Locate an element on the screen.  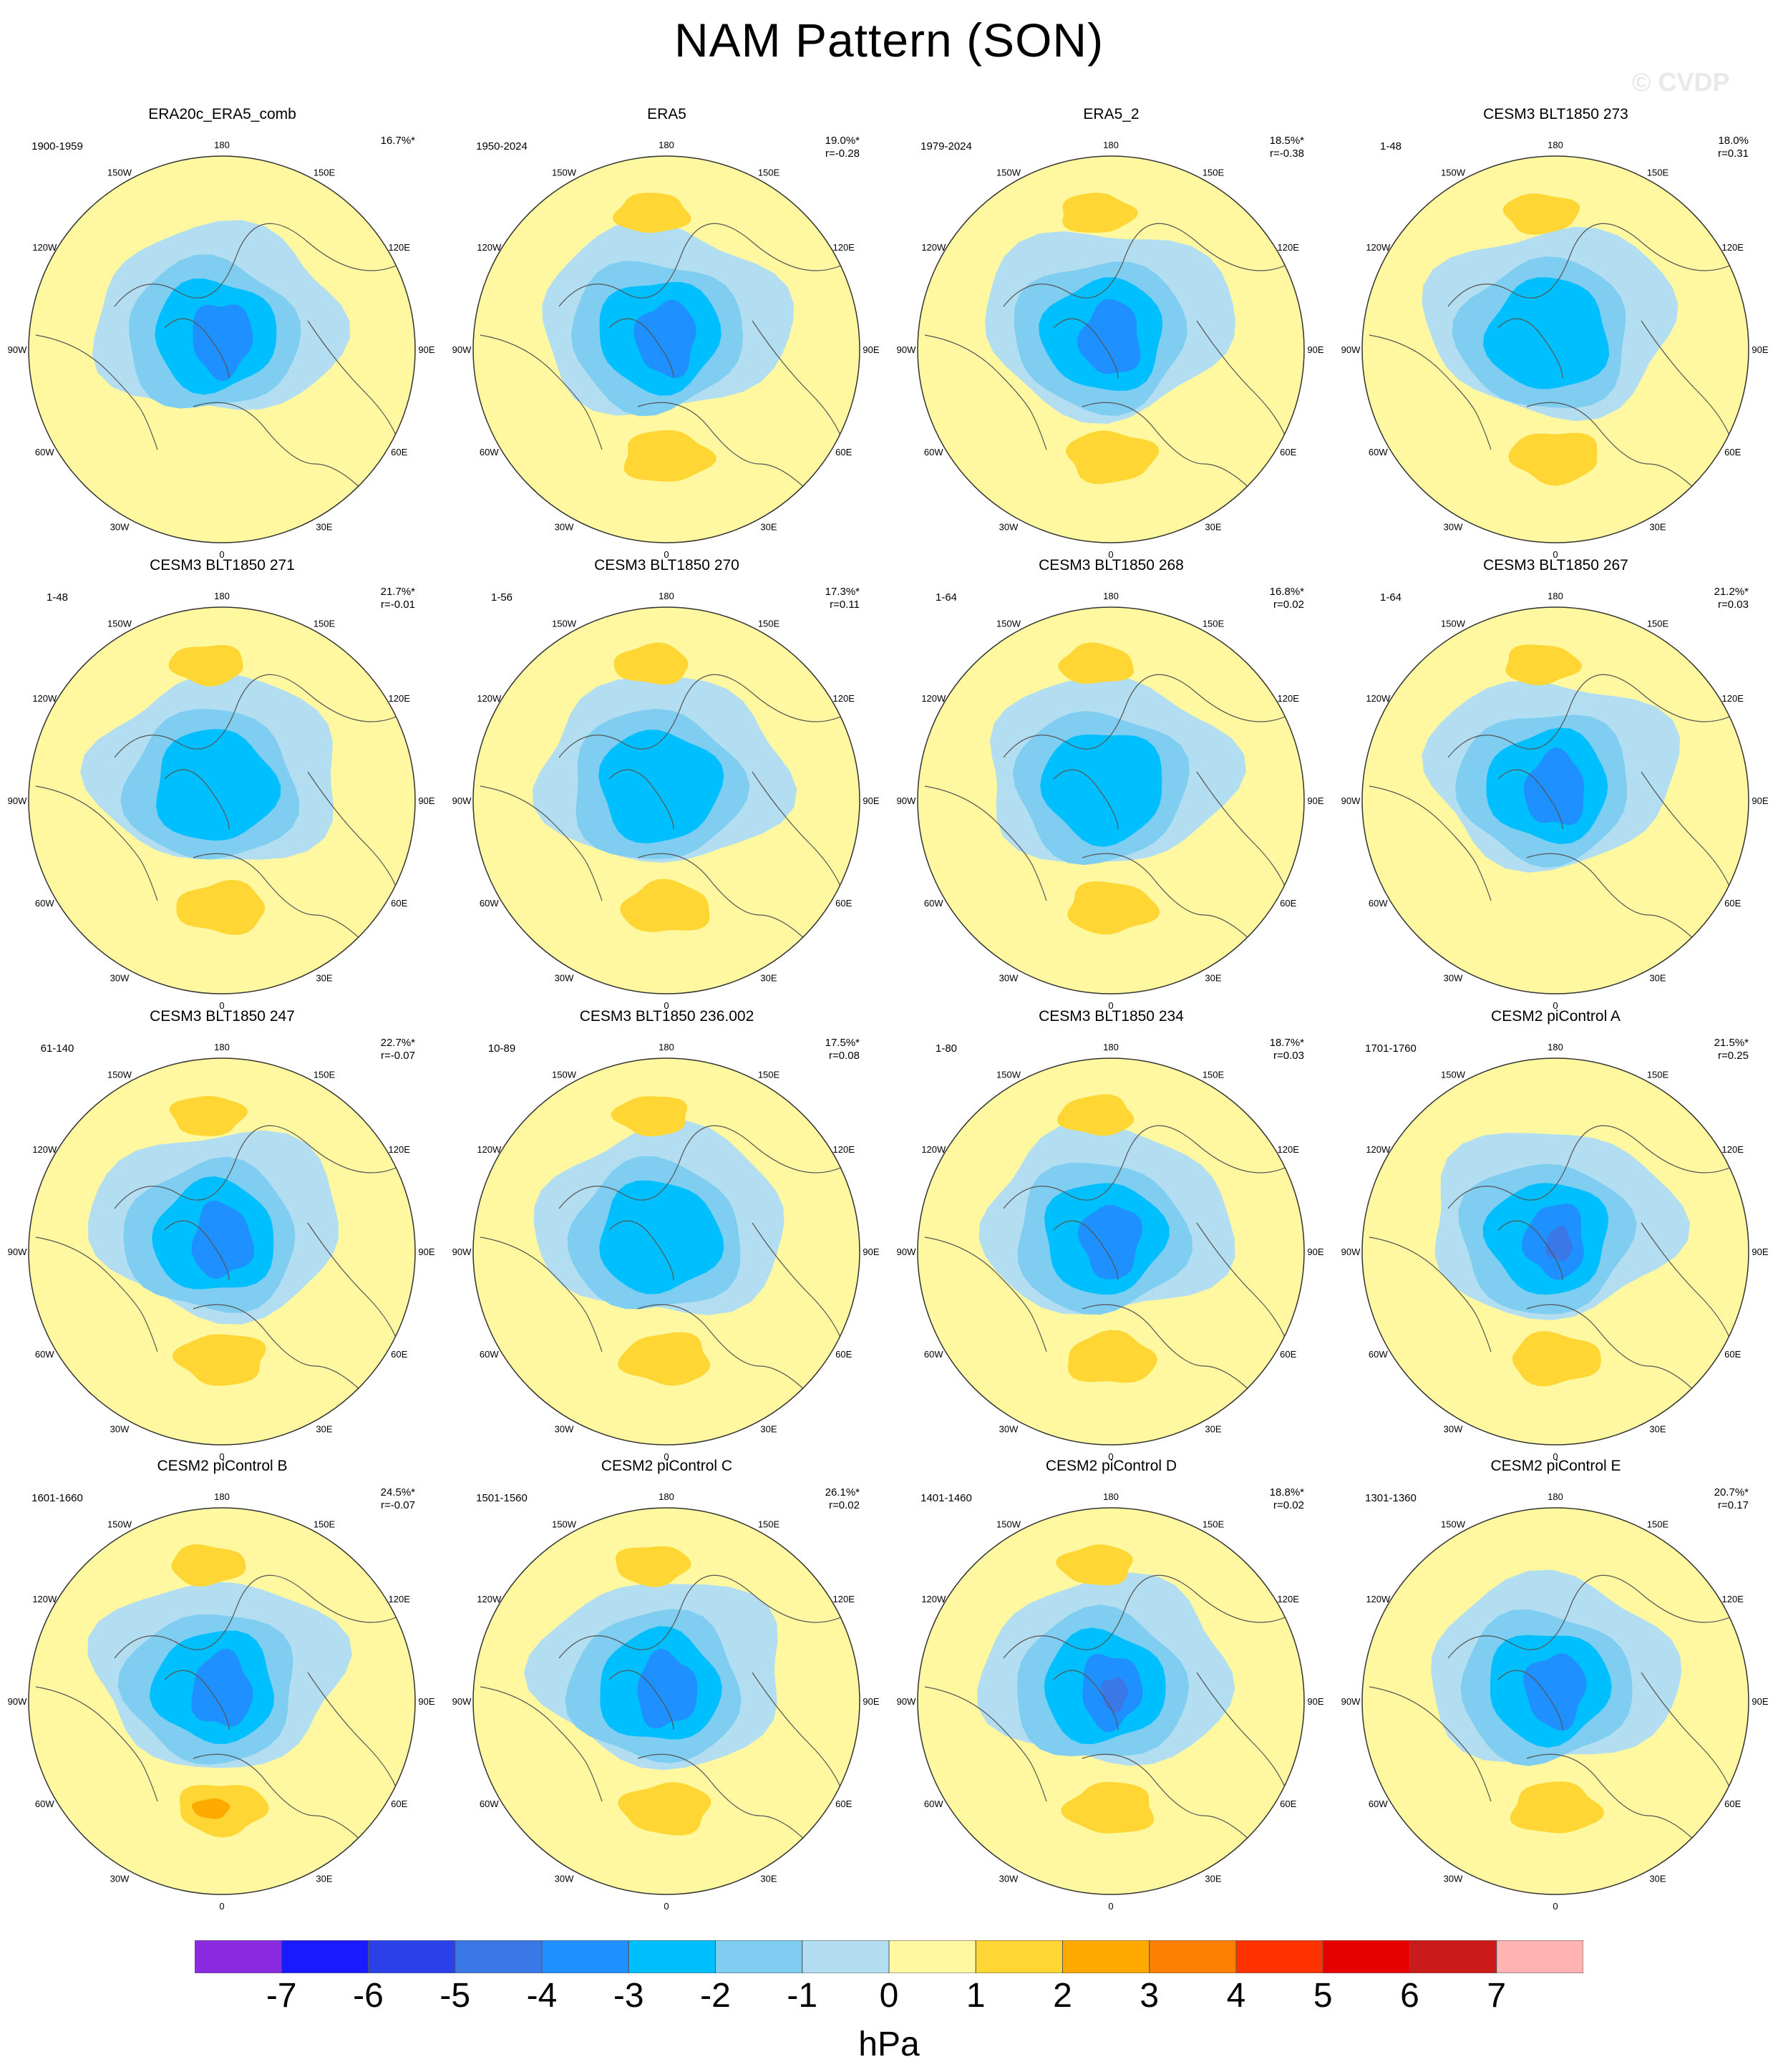
panel-title: CESM2 piControl D is located at coordinates (1111, 1466).